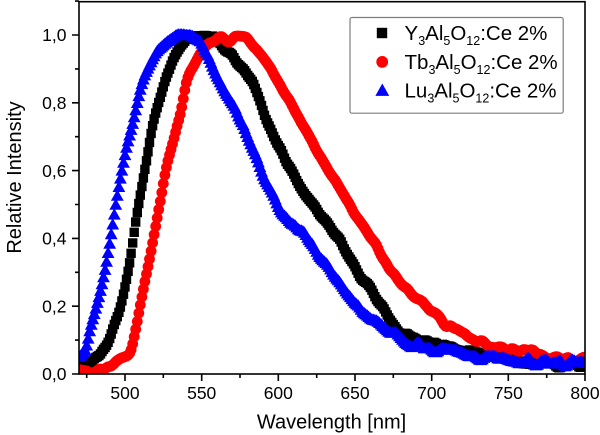  Describe the element at coordinates (481, 64) in the screenshot. I see `svg-text: Tb3Al5O12:Ce 2%` at that location.